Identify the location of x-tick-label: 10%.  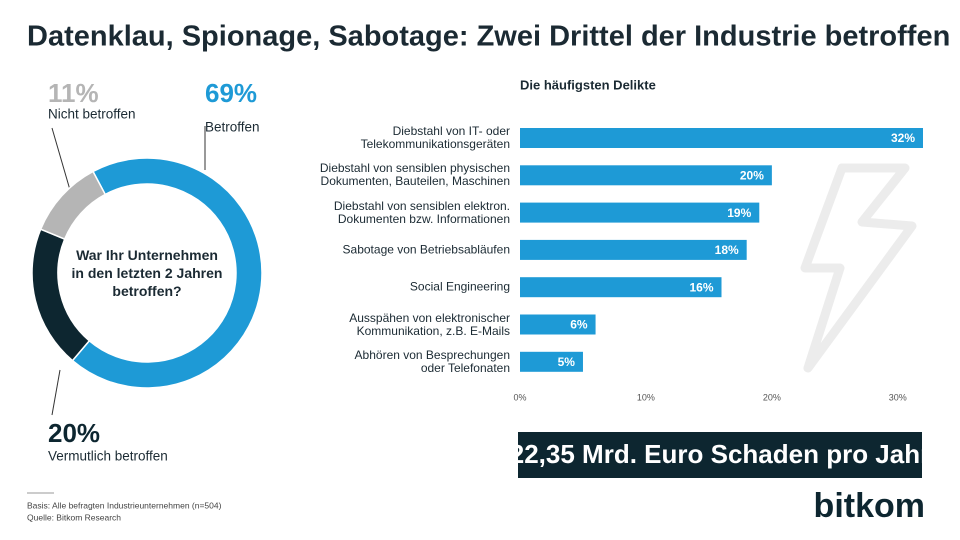
(646, 397).